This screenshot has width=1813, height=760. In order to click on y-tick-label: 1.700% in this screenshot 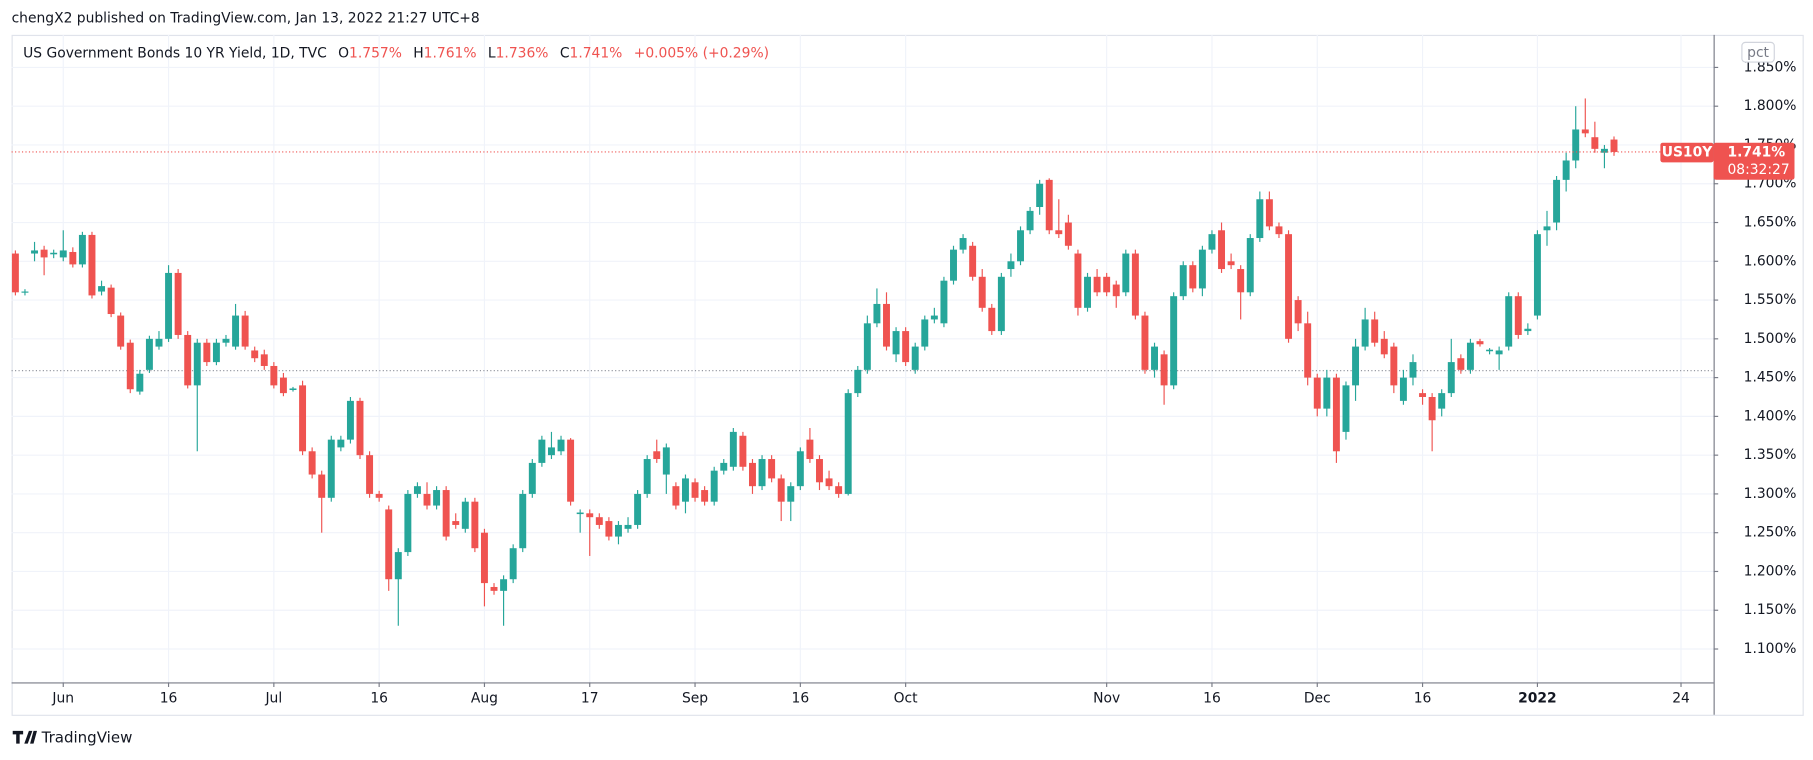, I will do `click(1770, 184)`.